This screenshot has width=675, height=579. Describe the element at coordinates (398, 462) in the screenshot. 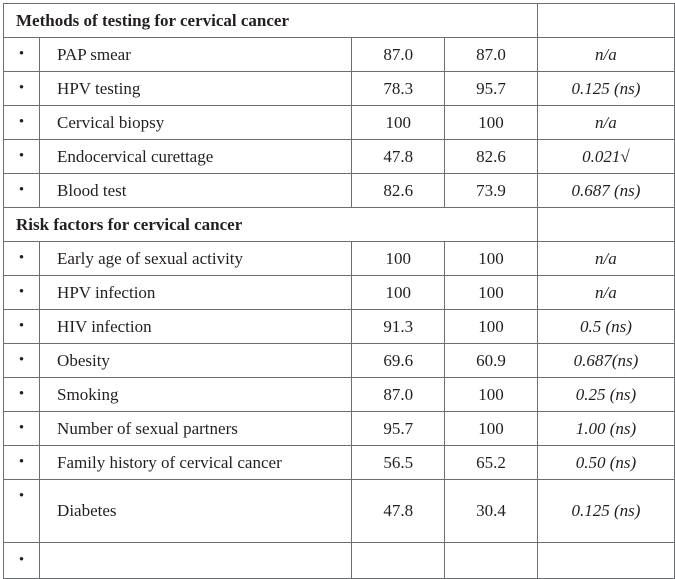

I see `value-col1: 56.5` at that location.